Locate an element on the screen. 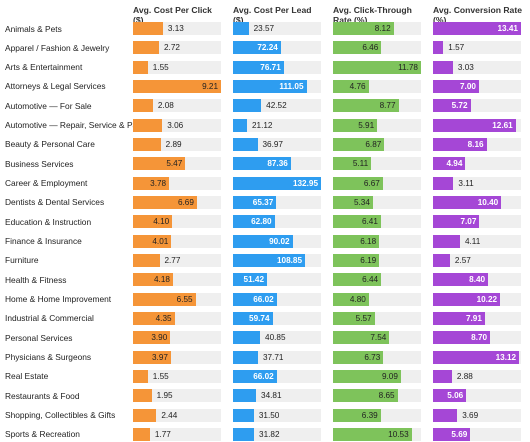  category-label: Animals & Pets is located at coordinates (33, 28).